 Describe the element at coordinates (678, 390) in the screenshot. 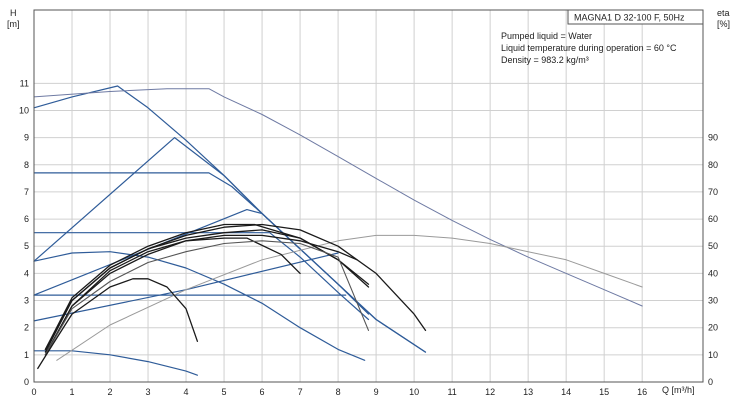

I see `x-axis-title: Q [m³/h]` at that location.